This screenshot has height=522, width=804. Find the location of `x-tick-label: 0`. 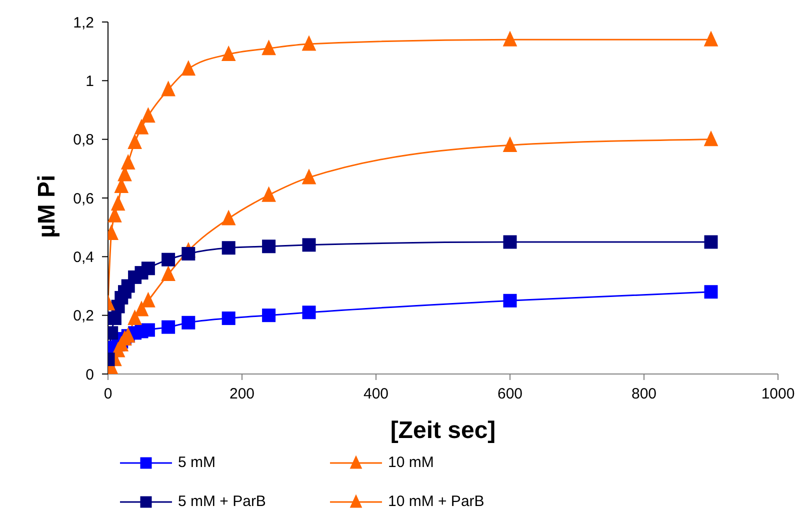

x-tick-label: 0 is located at coordinates (108, 394).